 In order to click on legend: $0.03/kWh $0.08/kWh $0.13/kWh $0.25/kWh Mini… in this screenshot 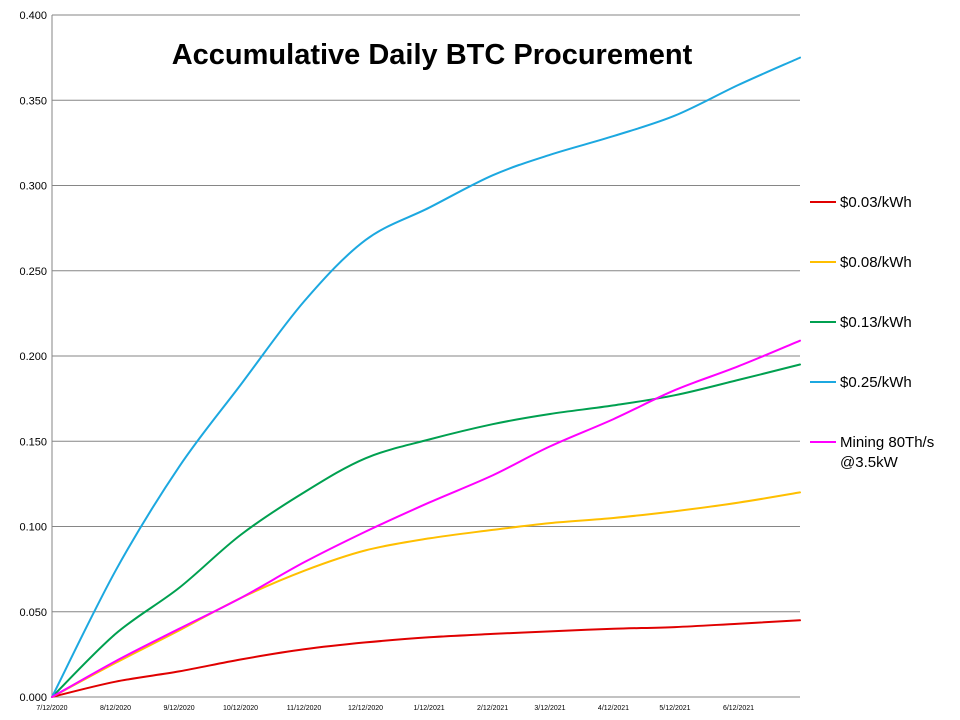, I will do `click(872, 332)`.